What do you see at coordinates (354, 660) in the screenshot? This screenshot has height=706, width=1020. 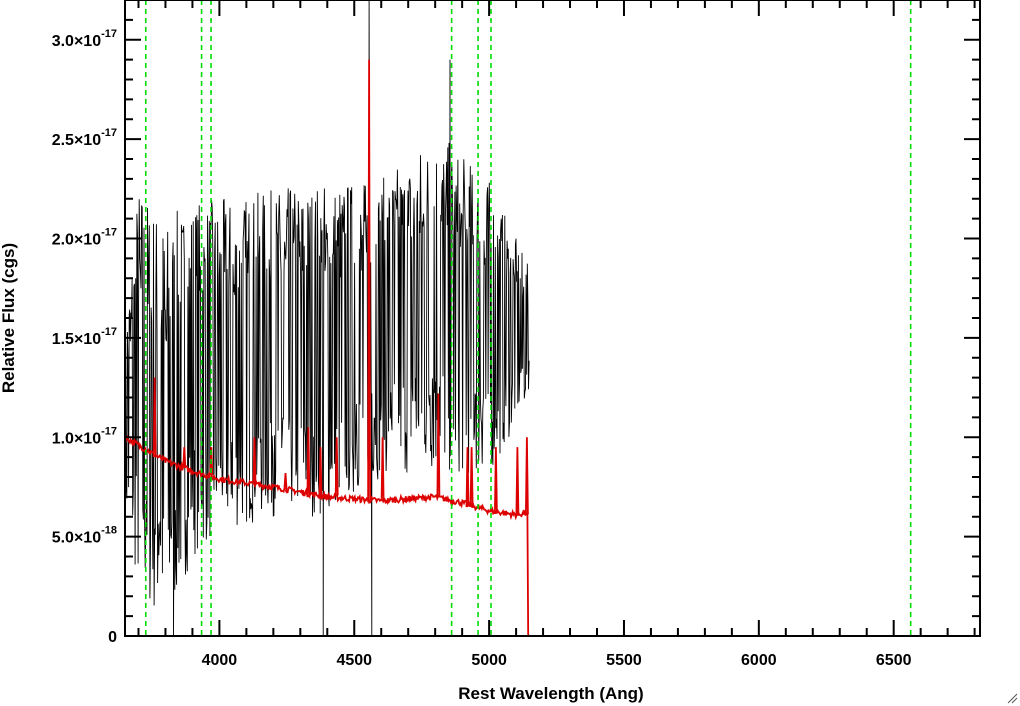 I see `x-tick-label: 4500` at bounding box center [354, 660].